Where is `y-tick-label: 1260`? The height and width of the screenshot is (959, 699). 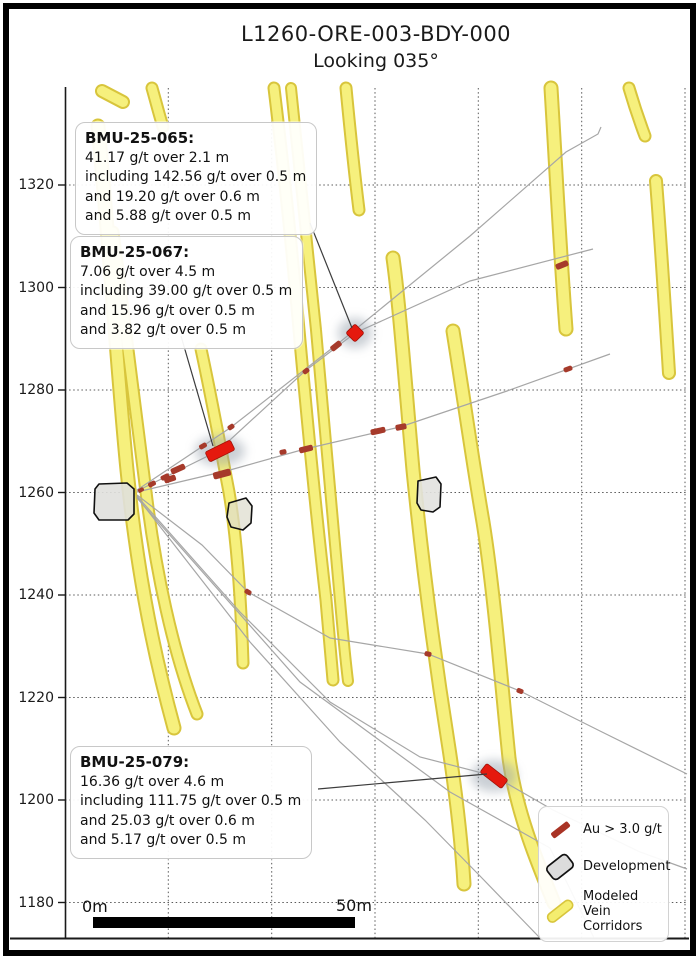 y-tick-label: 1260 is located at coordinates (36, 492).